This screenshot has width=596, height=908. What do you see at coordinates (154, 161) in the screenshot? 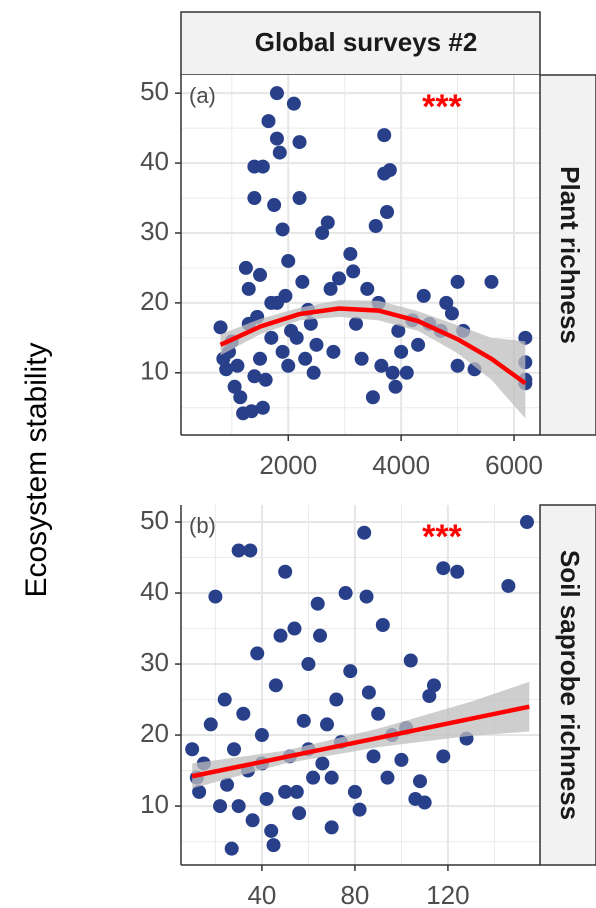
I see `y-tick-label: 40` at bounding box center [154, 161].